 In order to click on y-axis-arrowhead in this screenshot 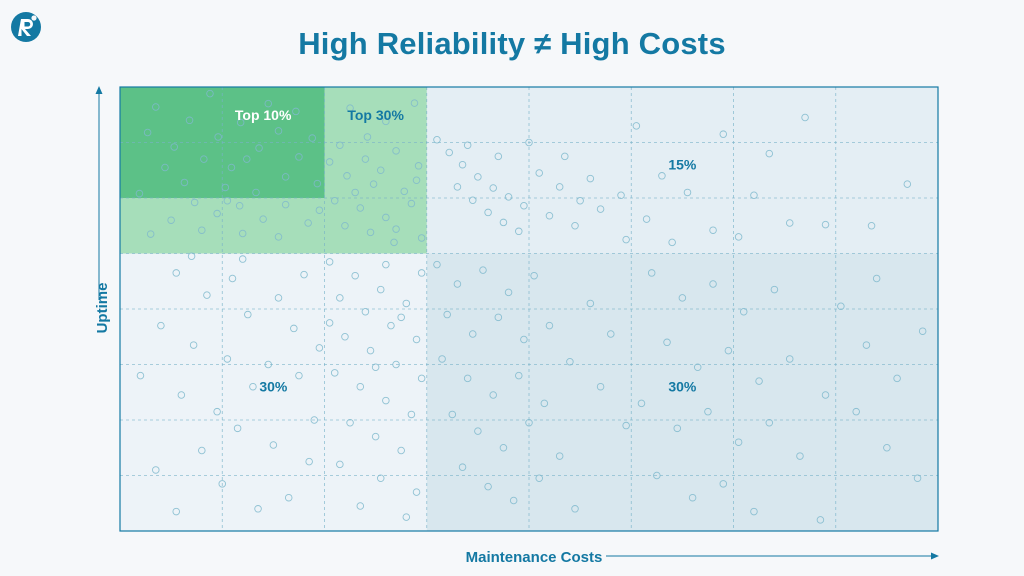, I will do `click(99, 90)`.